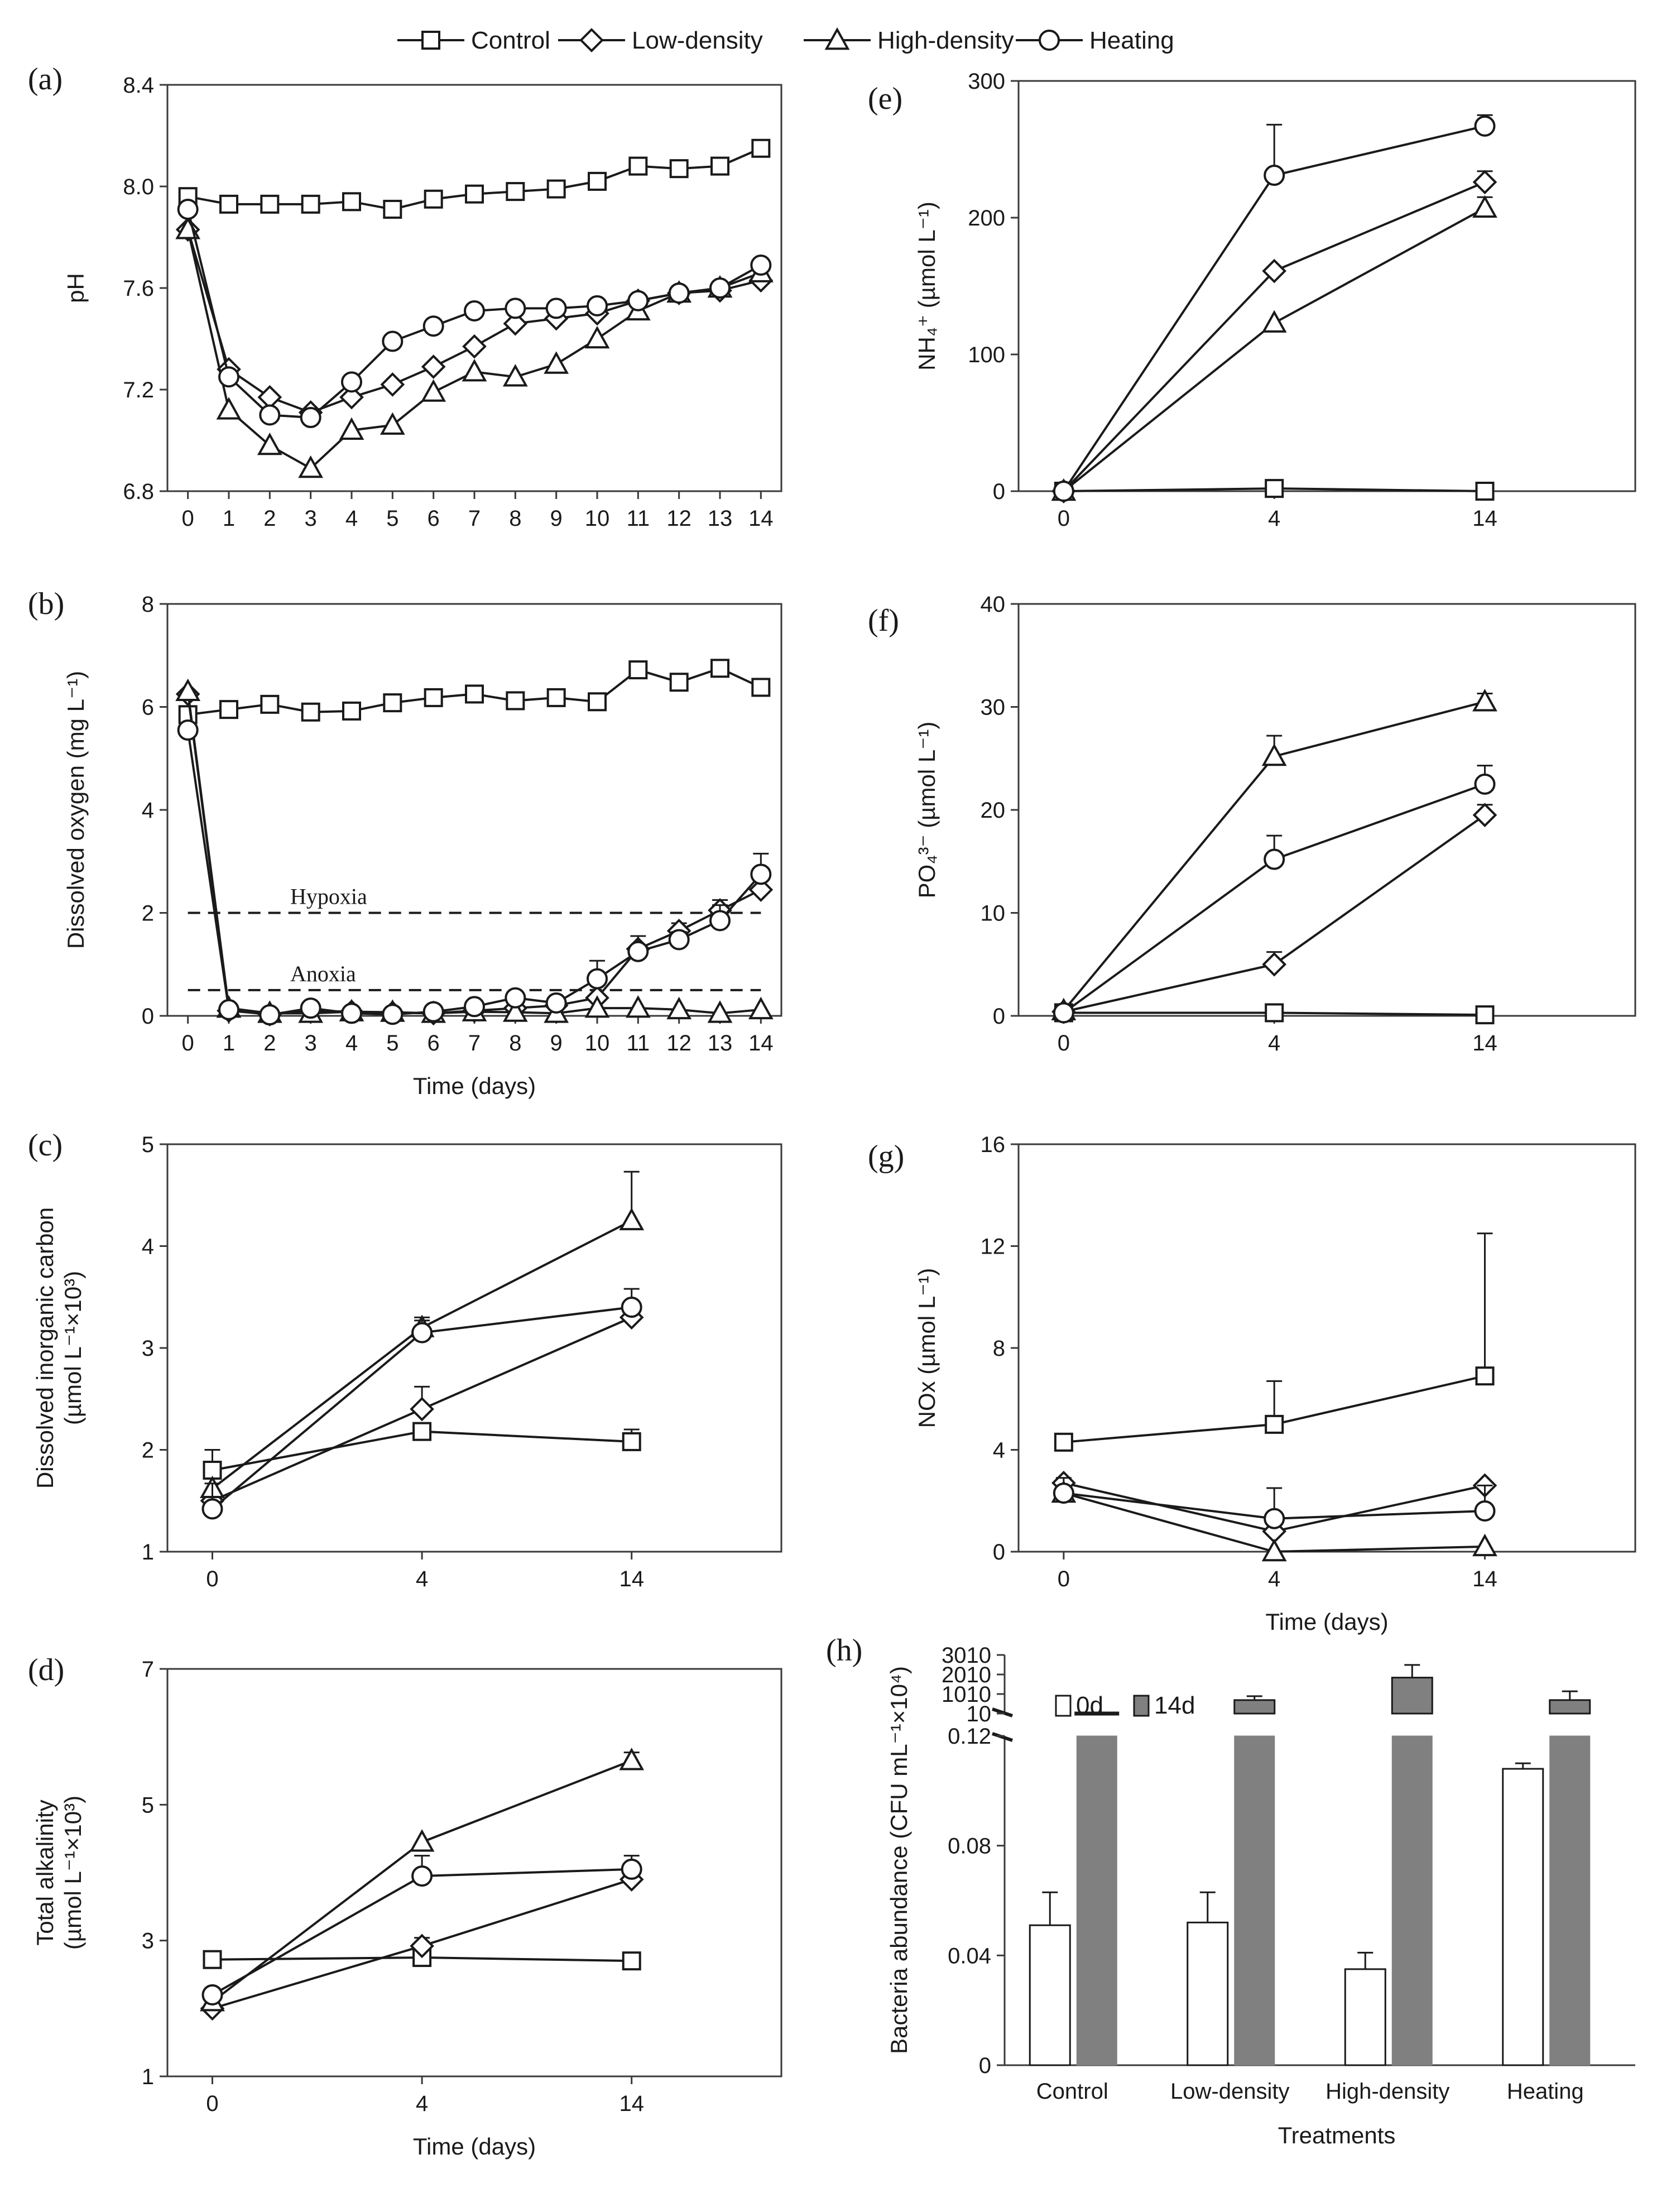  Describe the element at coordinates (993, 1247) in the screenshot. I see `y-tick-label: 12` at that location.